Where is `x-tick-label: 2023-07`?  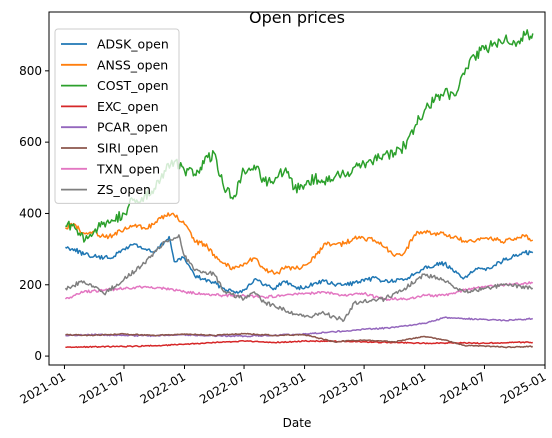
x-tick-label: 2023-07 is located at coordinates (342, 387).